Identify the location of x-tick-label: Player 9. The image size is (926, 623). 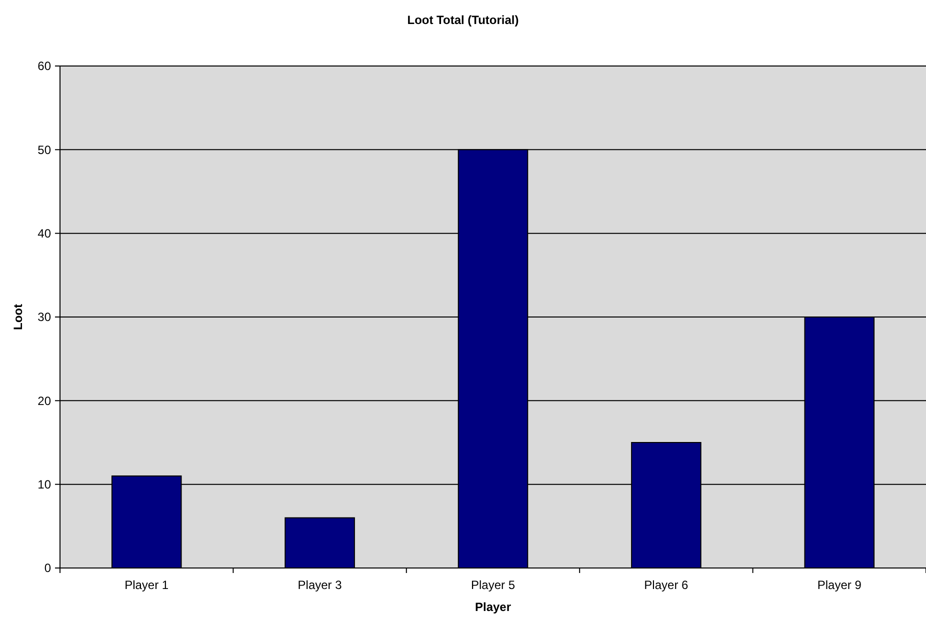
(839, 585).